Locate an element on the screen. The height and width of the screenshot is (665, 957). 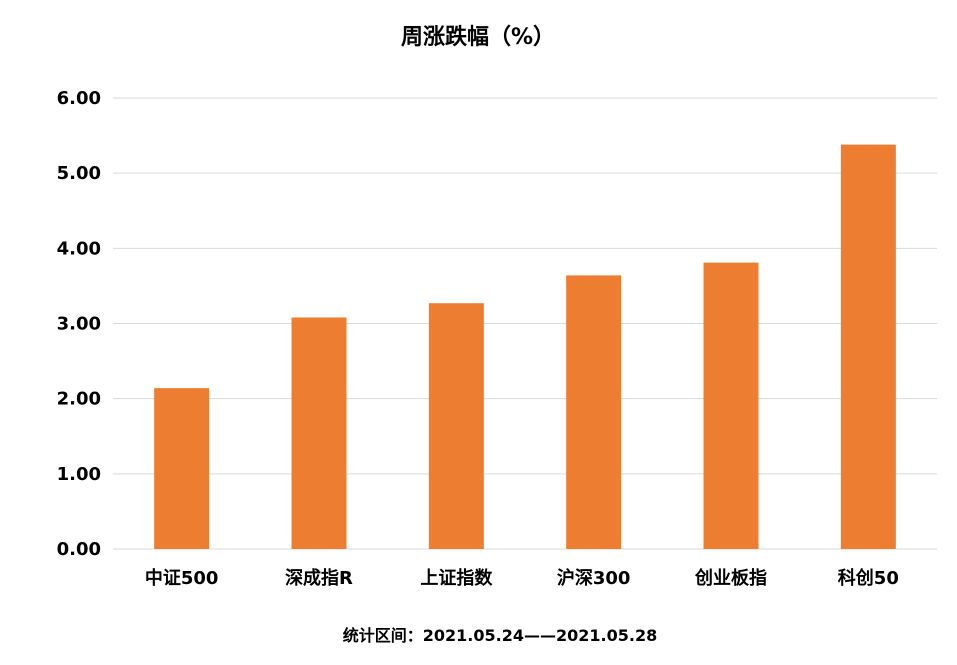
x-category-label: 上证指数 is located at coordinates (456, 578).